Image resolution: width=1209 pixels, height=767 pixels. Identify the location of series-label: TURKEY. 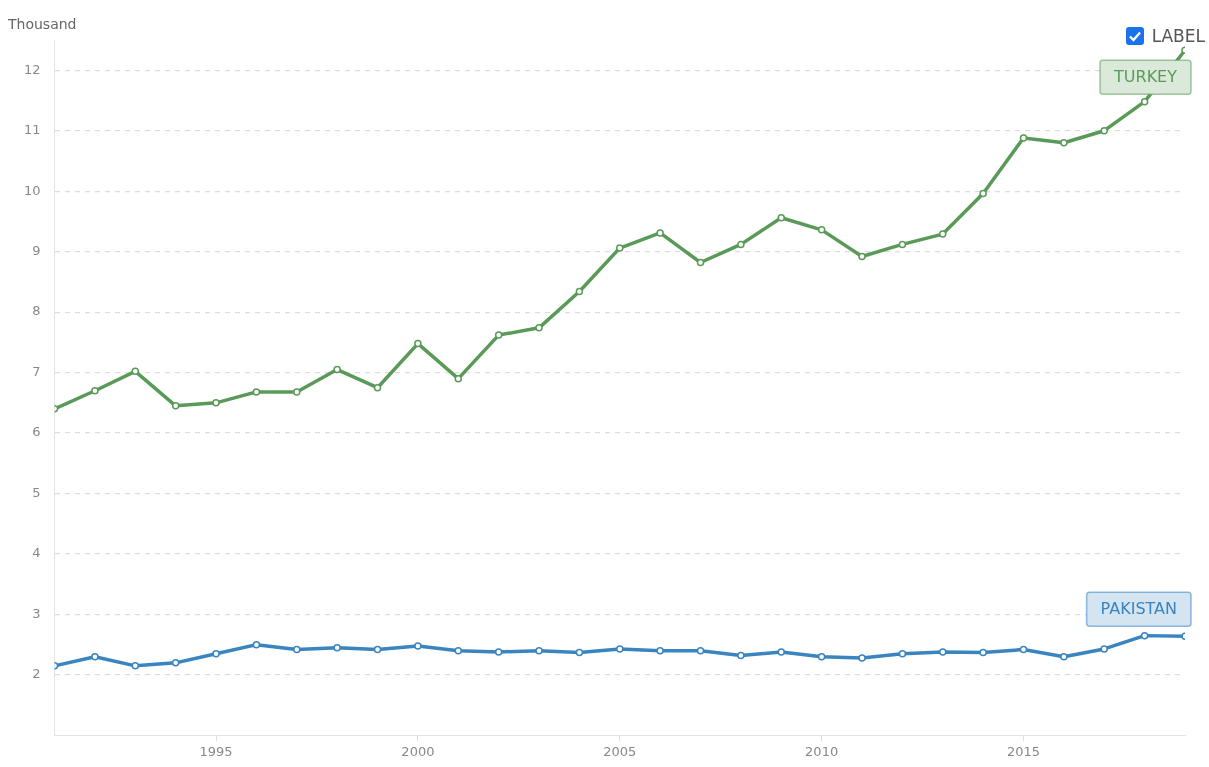
(1145, 77).